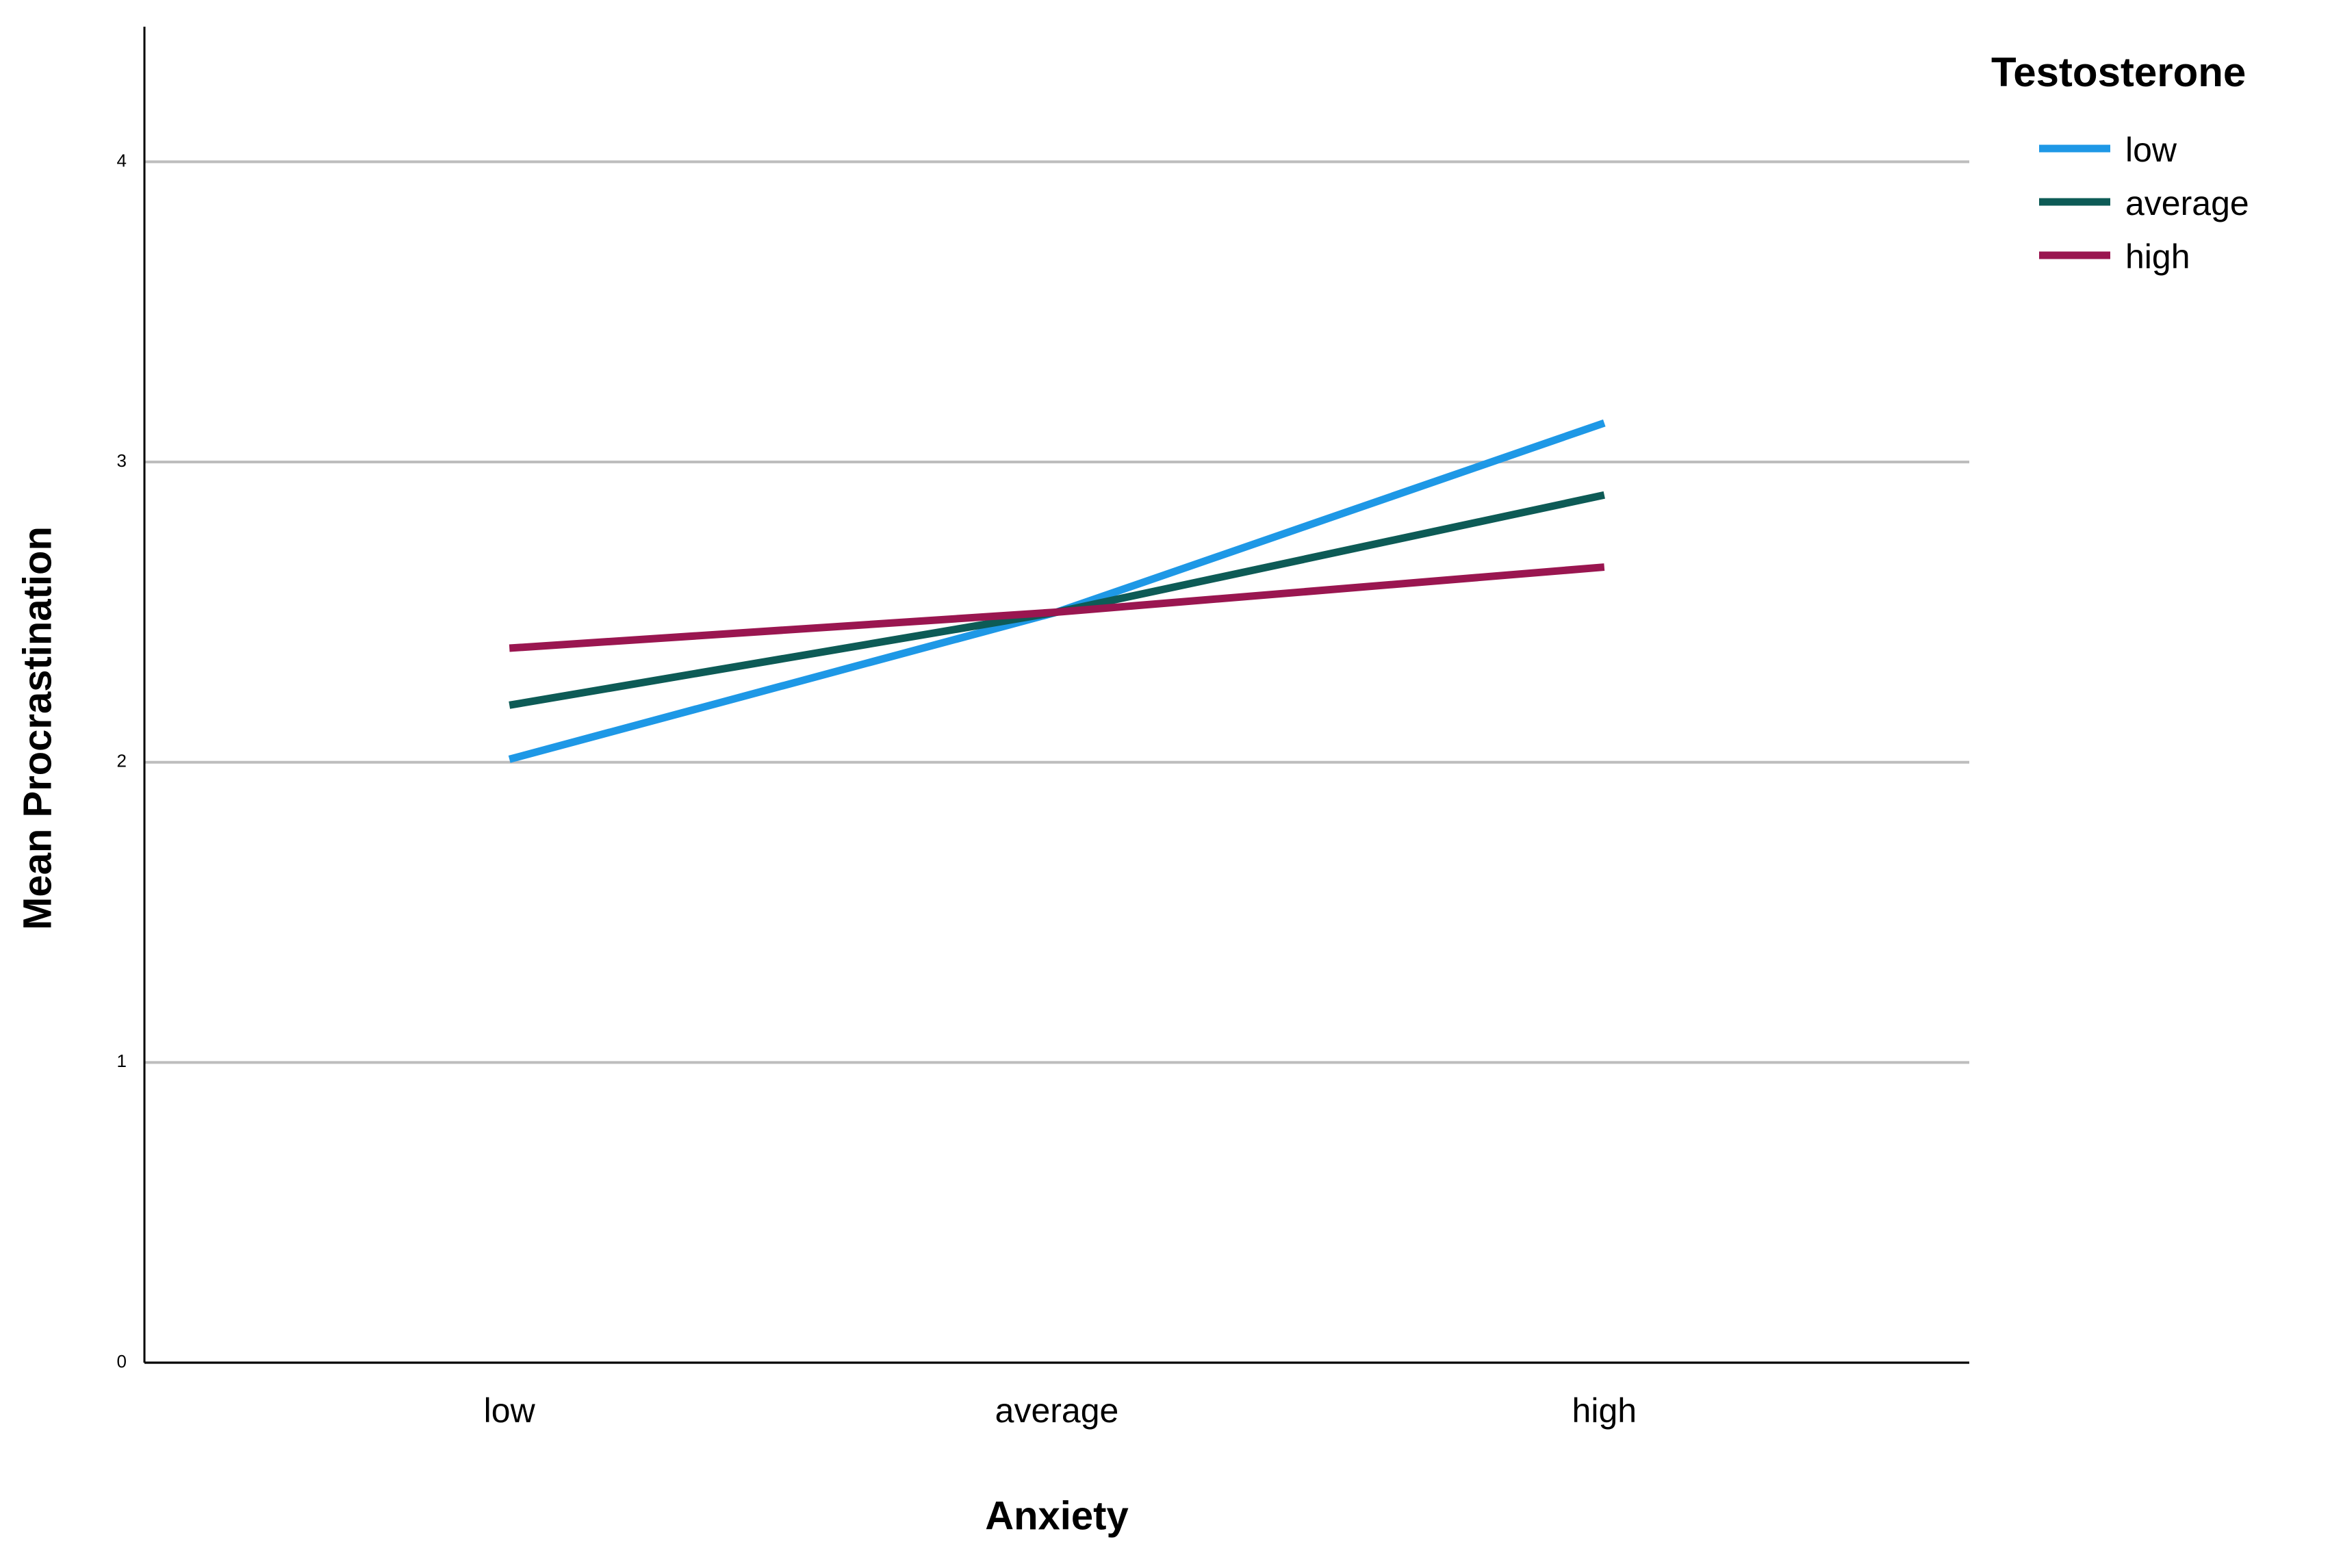 This screenshot has height=1568, width=2330. What do you see at coordinates (510, 1410) in the screenshot?
I see `x-tick-label: low` at bounding box center [510, 1410].